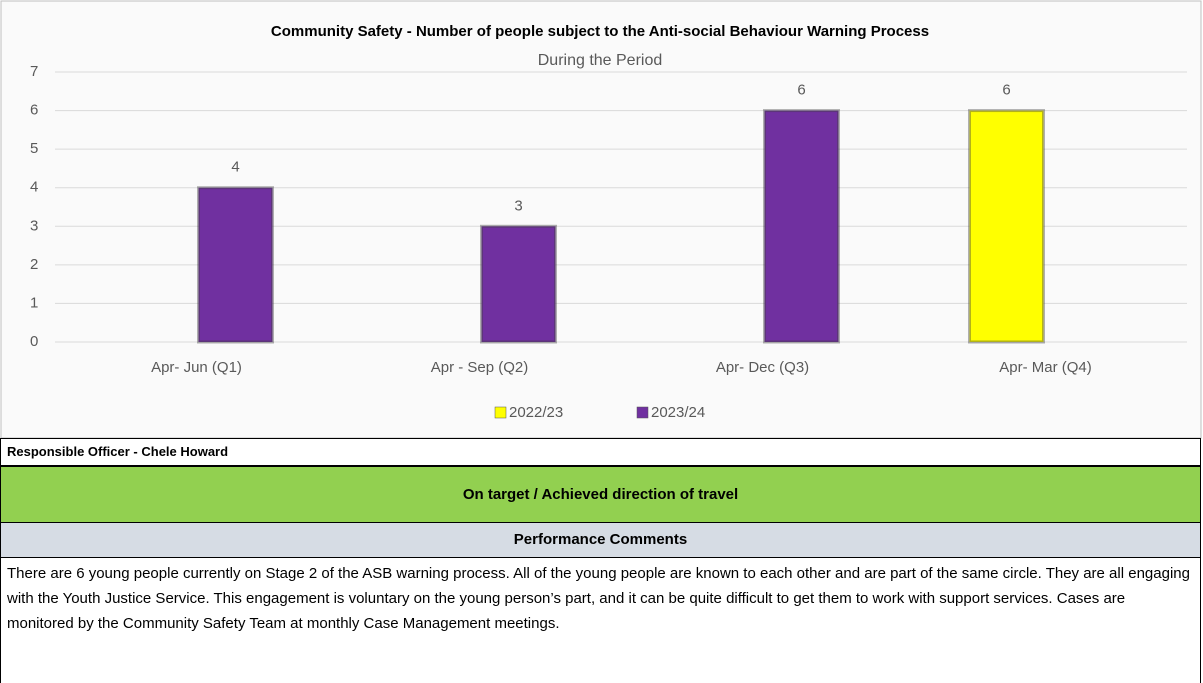 This screenshot has width=1203, height=683. What do you see at coordinates (196, 367) in the screenshot?
I see `x-tick-label: Apr- Jun (Q1)` at bounding box center [196, 367].